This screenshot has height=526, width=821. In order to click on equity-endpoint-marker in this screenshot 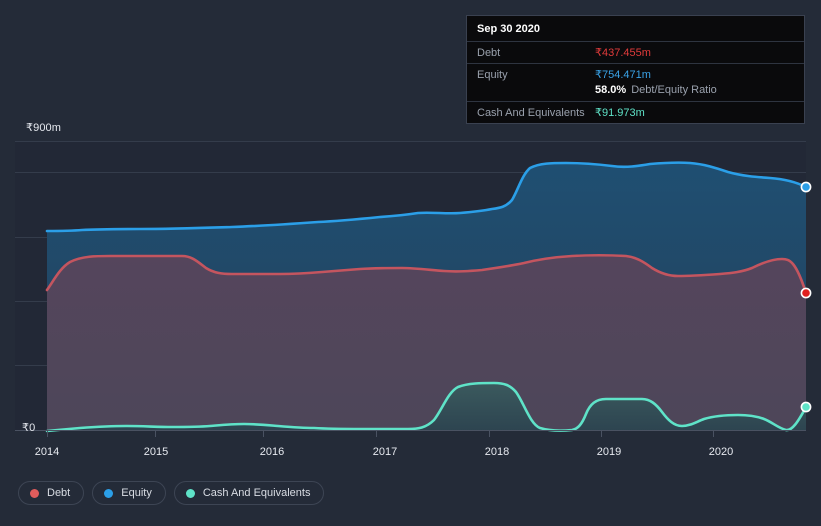, I will do `click(806, 187)`.